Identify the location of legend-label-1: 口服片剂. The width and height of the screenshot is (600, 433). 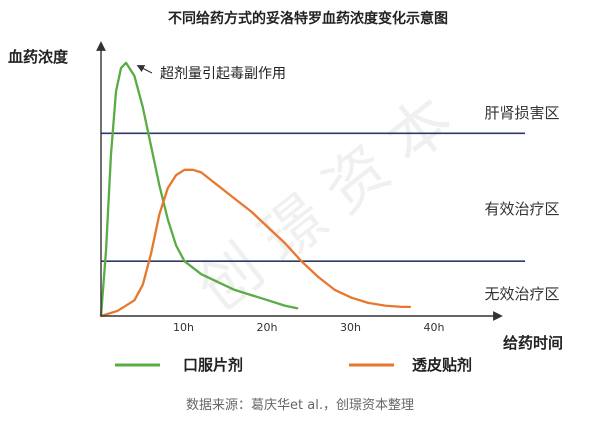
(213, 365).